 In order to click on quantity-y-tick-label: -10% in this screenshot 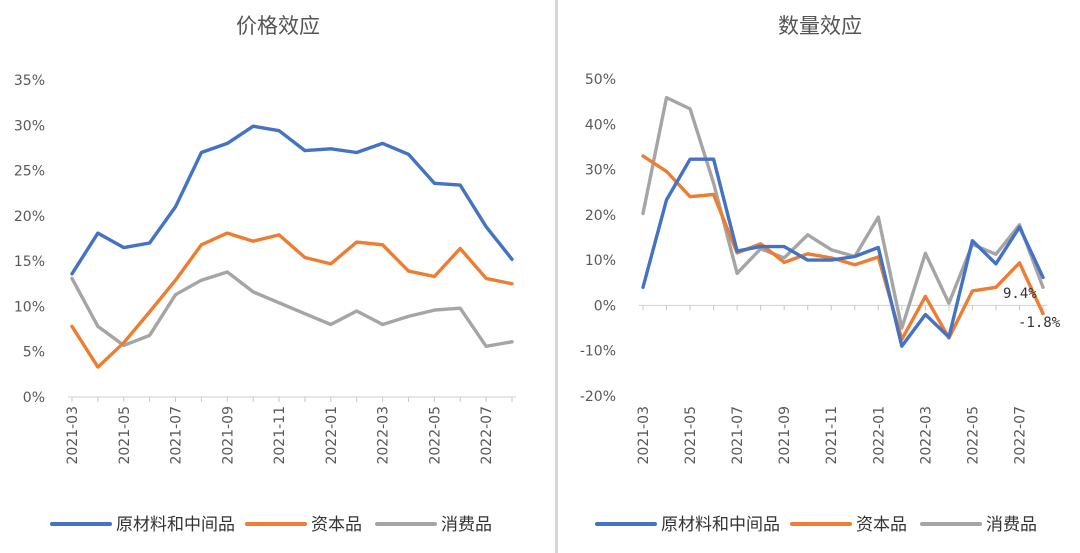, I will do `click(598, 352)`.